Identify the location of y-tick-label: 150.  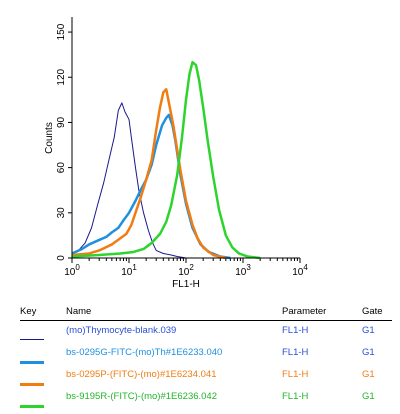
(61, 31).